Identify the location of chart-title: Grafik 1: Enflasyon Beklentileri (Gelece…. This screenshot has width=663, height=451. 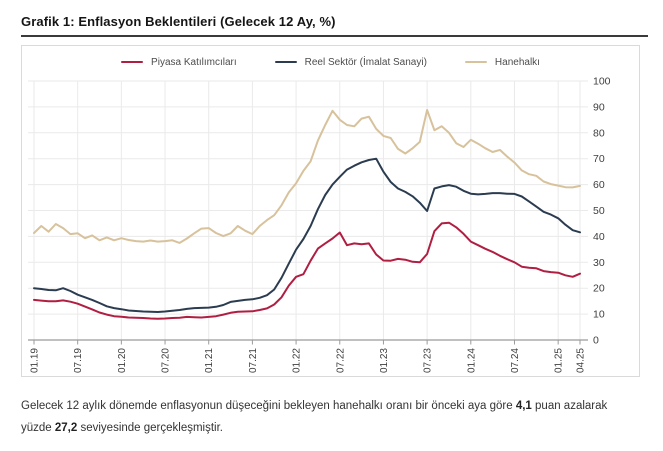
(178, 21).